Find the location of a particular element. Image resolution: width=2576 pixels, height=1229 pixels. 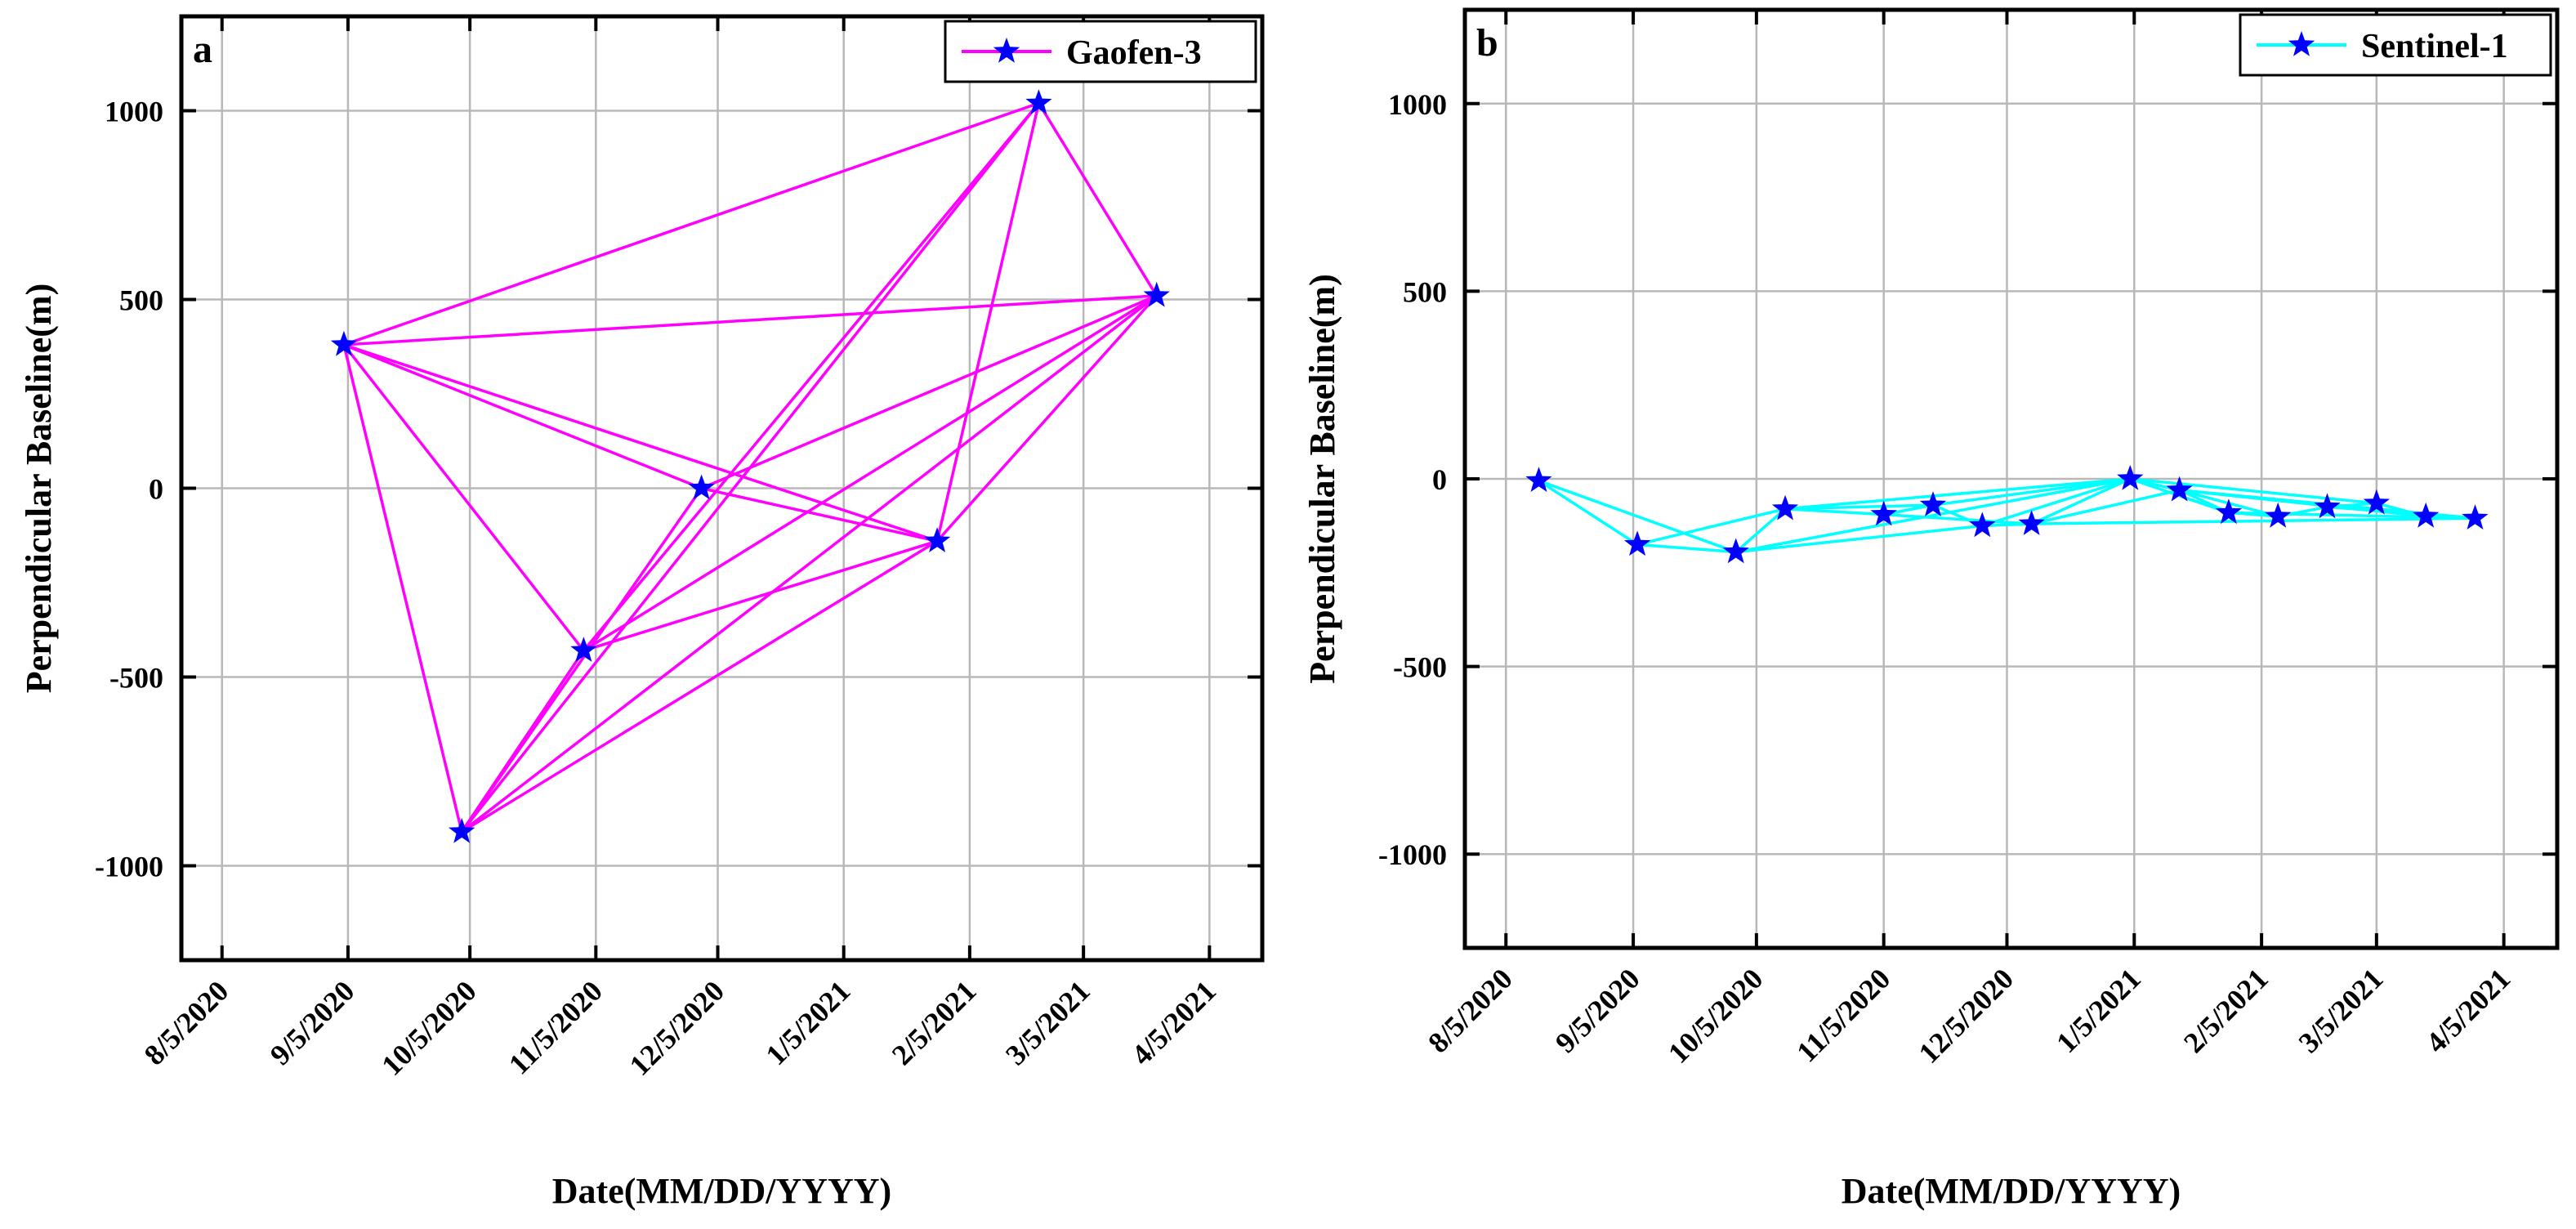

y-axis-title: Perpendicular Baseline(m) is located at coordinates (1322, 479).